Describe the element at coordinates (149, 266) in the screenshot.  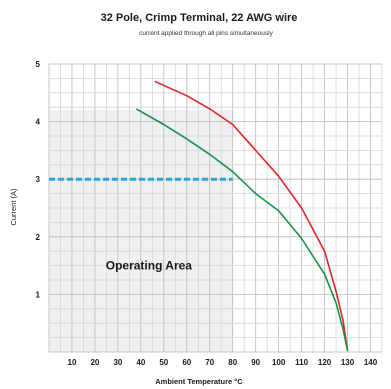
I see `operating-area-label: Operating Area` at that location.